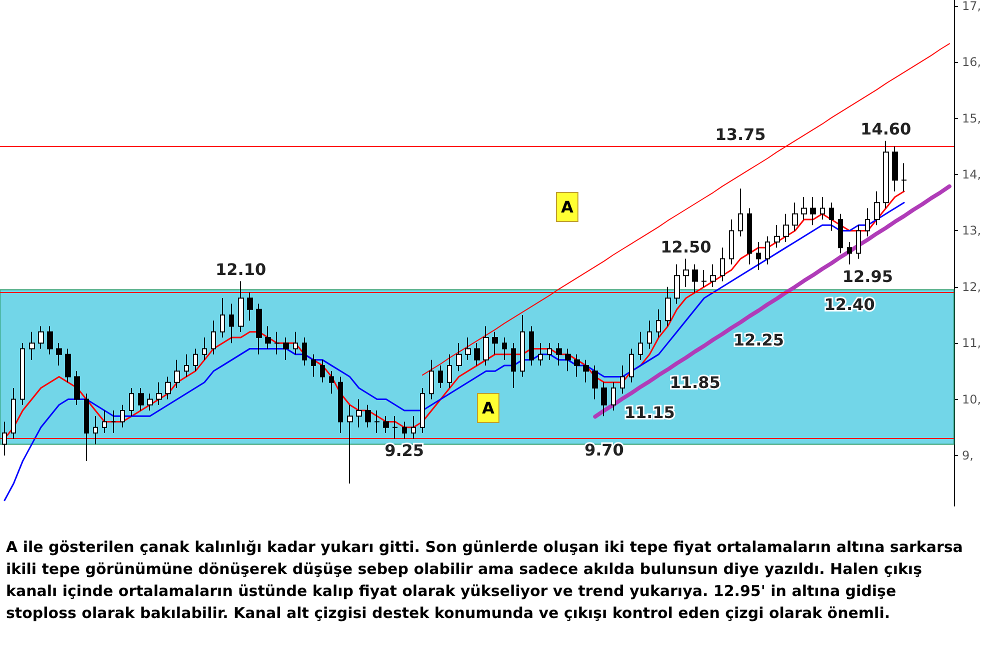 This screenshot has width=1000, height=655. Describe the element at coordinates (686, 246) in the screenshot. I see `text: 12.50` at that location.